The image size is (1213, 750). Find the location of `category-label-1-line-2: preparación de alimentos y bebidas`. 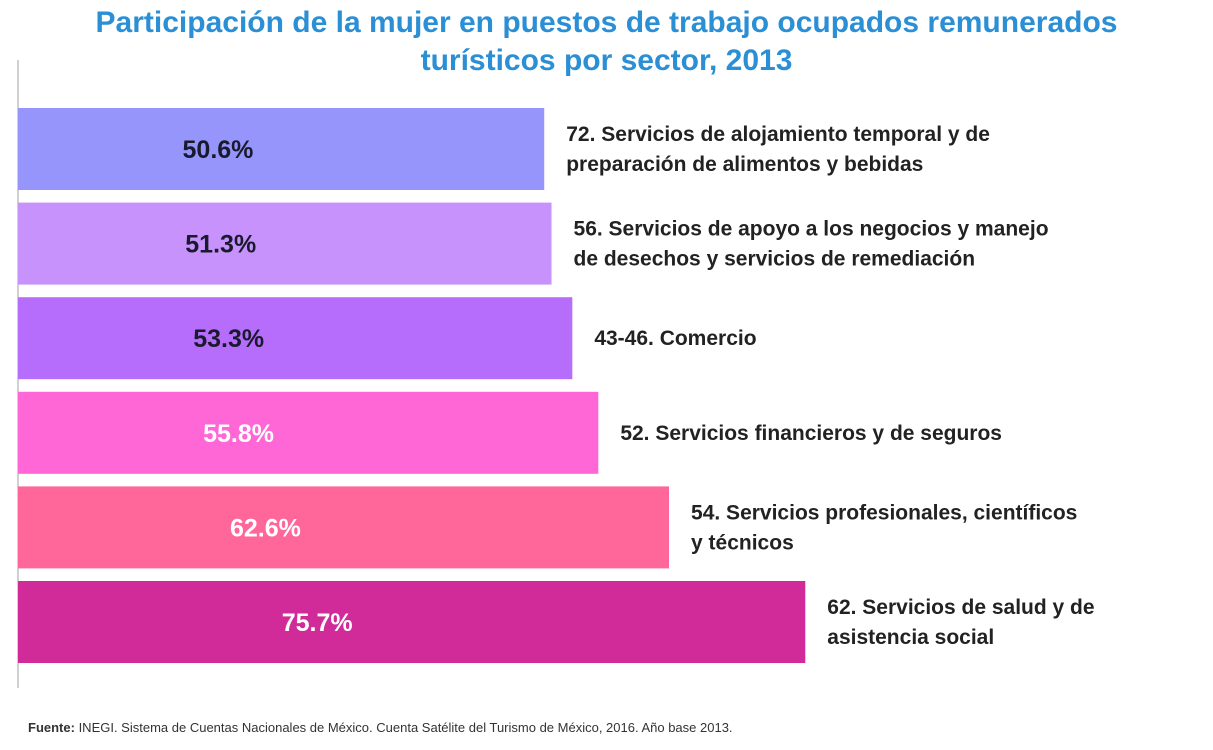

category-label-1-line-2: preparación de alimentos y bebidas is located at coordinates (744, 164).